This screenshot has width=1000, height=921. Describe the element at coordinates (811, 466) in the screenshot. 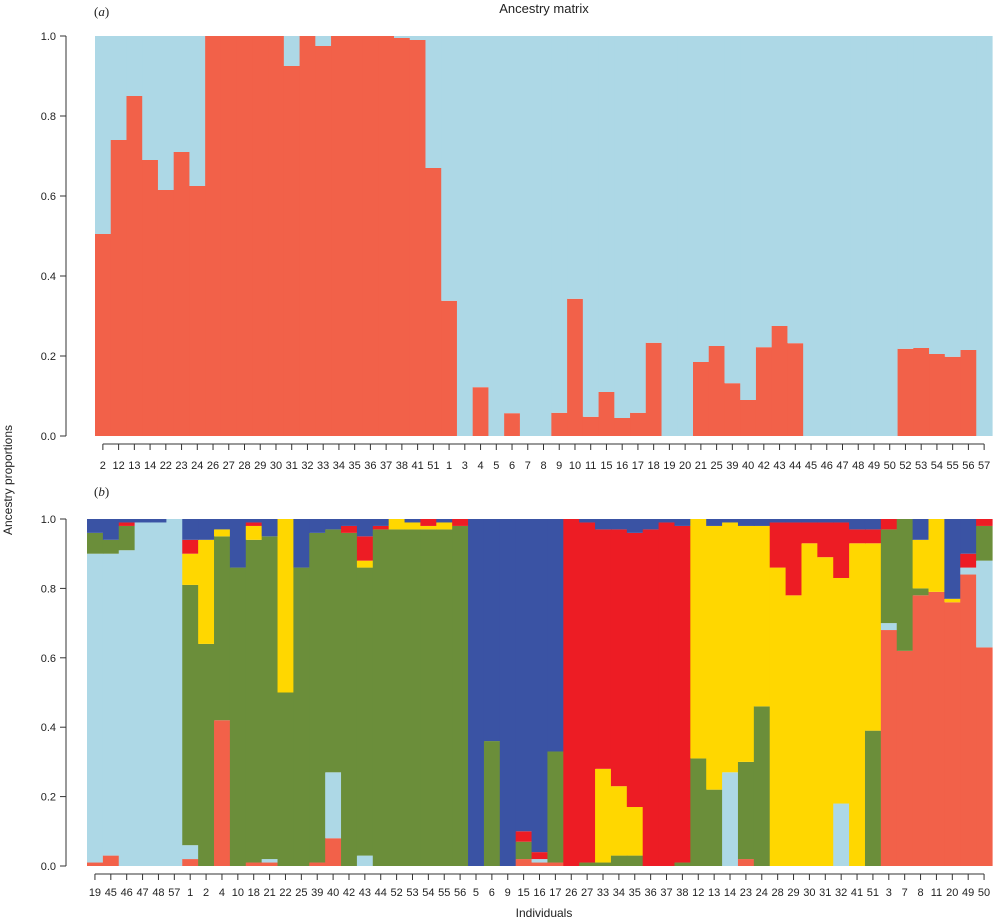

I see `panel-a-x-tick-label-45: 45` at that location.